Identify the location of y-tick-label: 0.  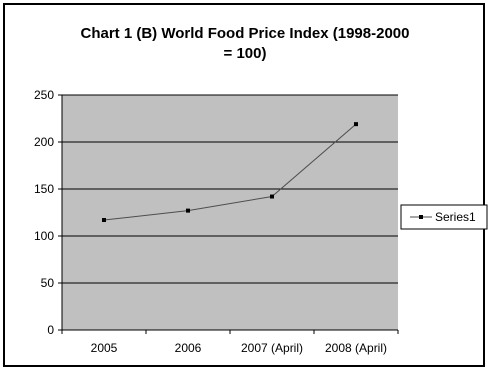
(50, 330).